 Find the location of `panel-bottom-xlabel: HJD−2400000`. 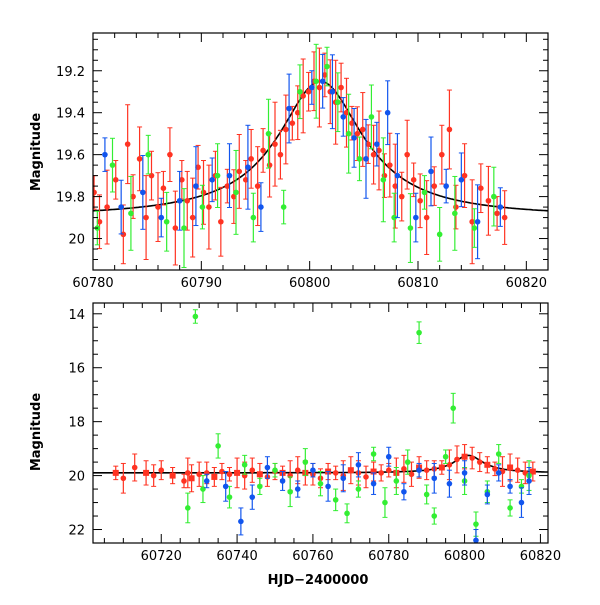

panel-bottom-xlabel: HJD−2400000 is located at coordinates (318, 580).